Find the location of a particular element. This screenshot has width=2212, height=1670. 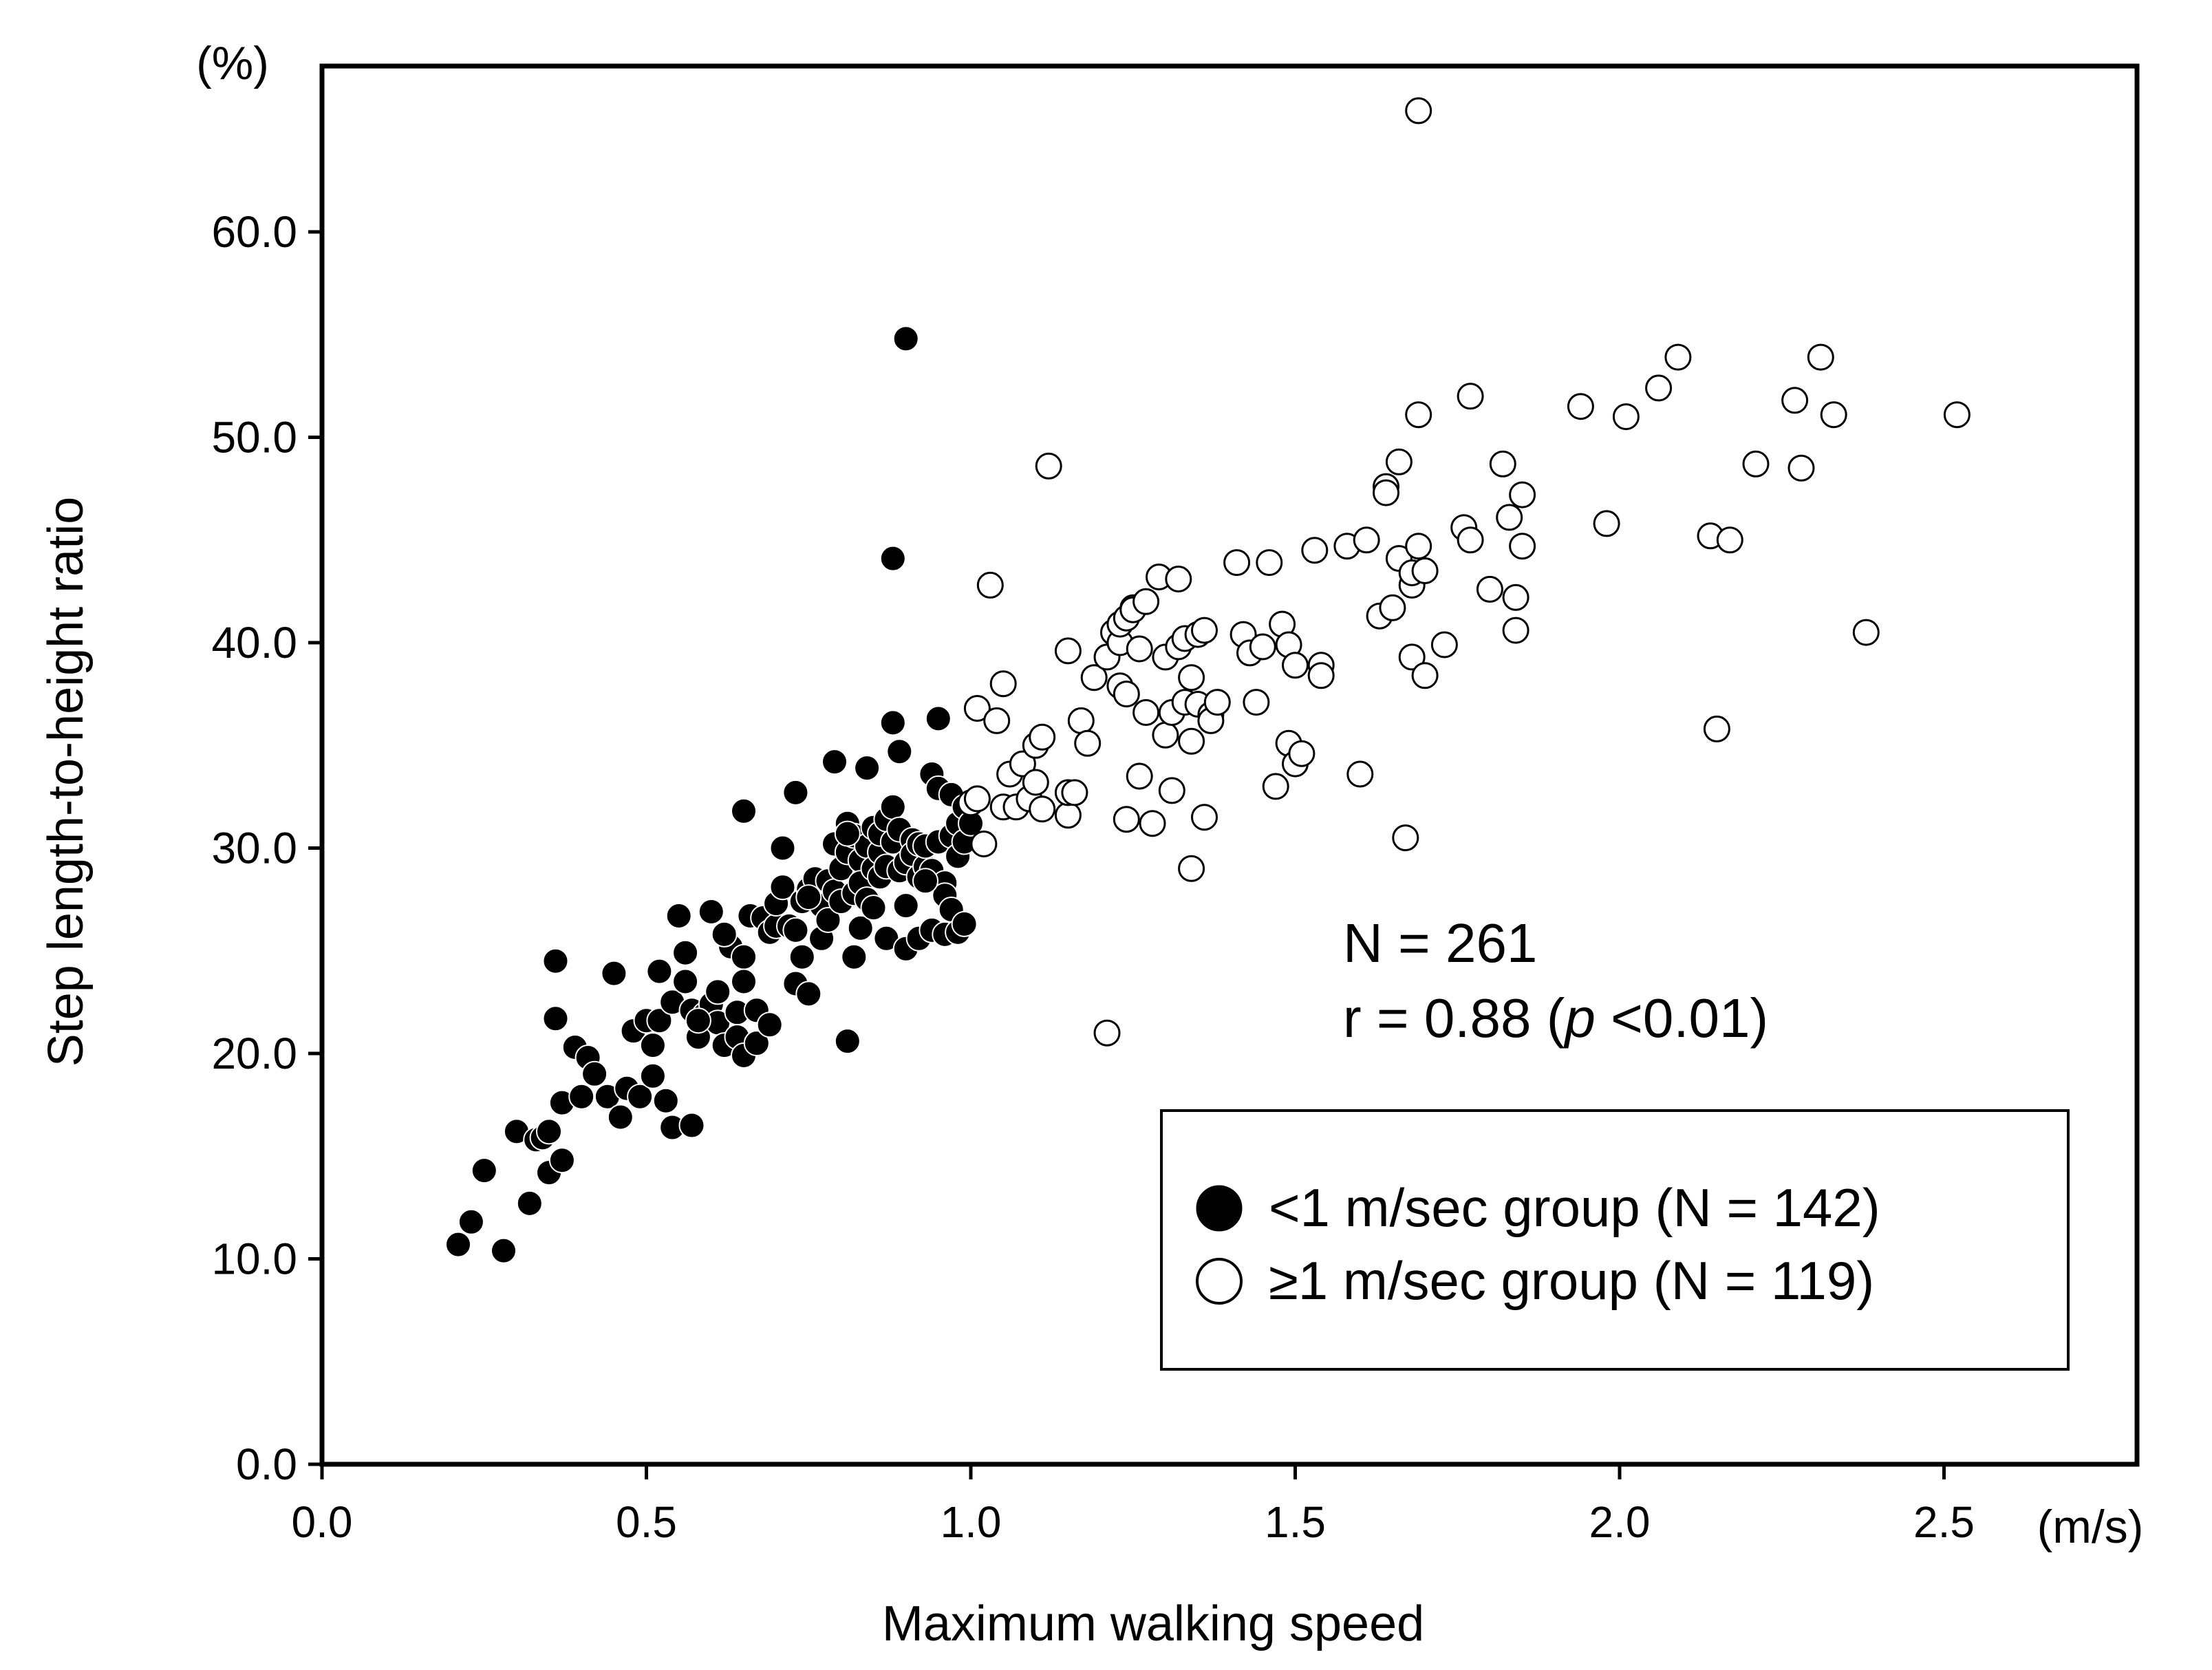

x-tick-label: 1.5 is located at coordinates (1295, 1522).